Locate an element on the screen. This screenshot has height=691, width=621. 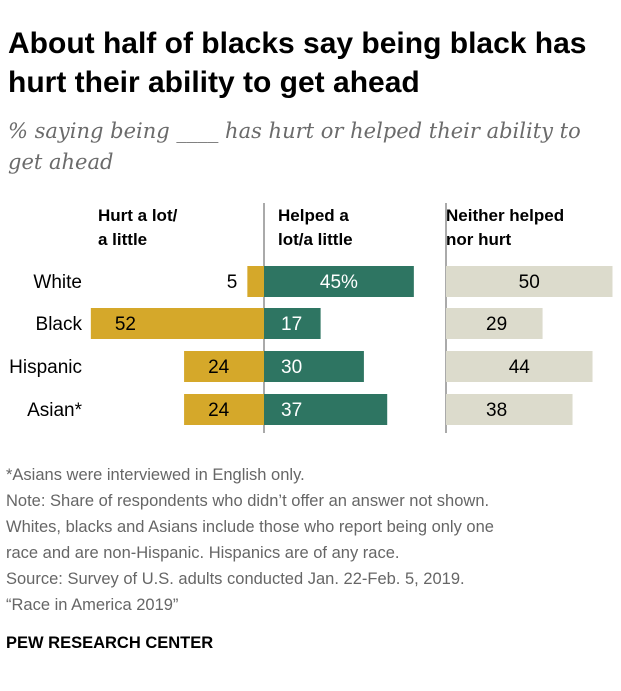
label-neither-white: 50 is located at coordinates (529, 282).